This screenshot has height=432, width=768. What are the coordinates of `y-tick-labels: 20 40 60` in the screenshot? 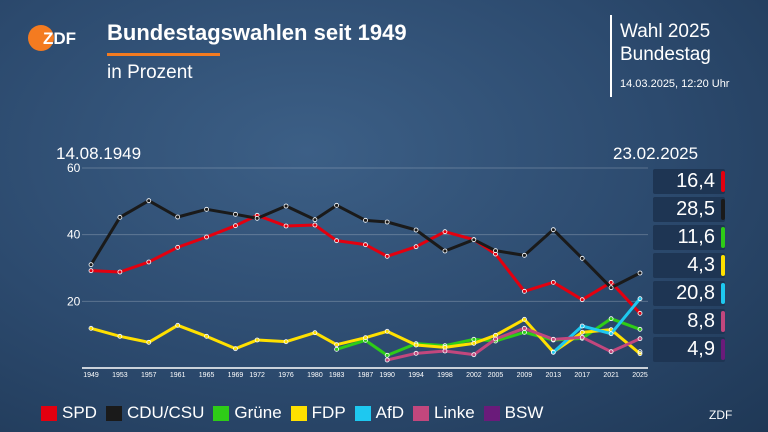 It's located at (74, 234).